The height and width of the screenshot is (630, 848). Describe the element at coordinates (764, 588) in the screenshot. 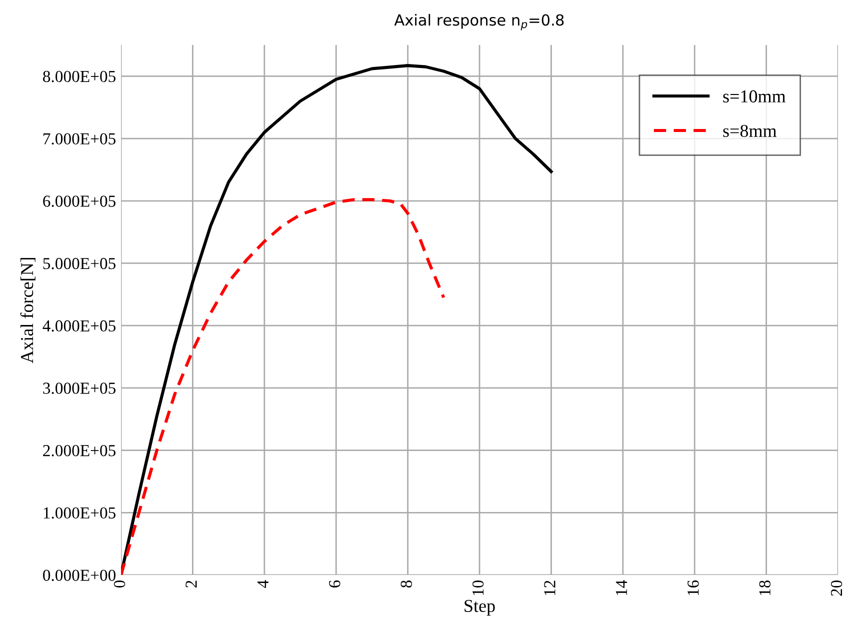

I see `x-tick-label: 18` at that location.